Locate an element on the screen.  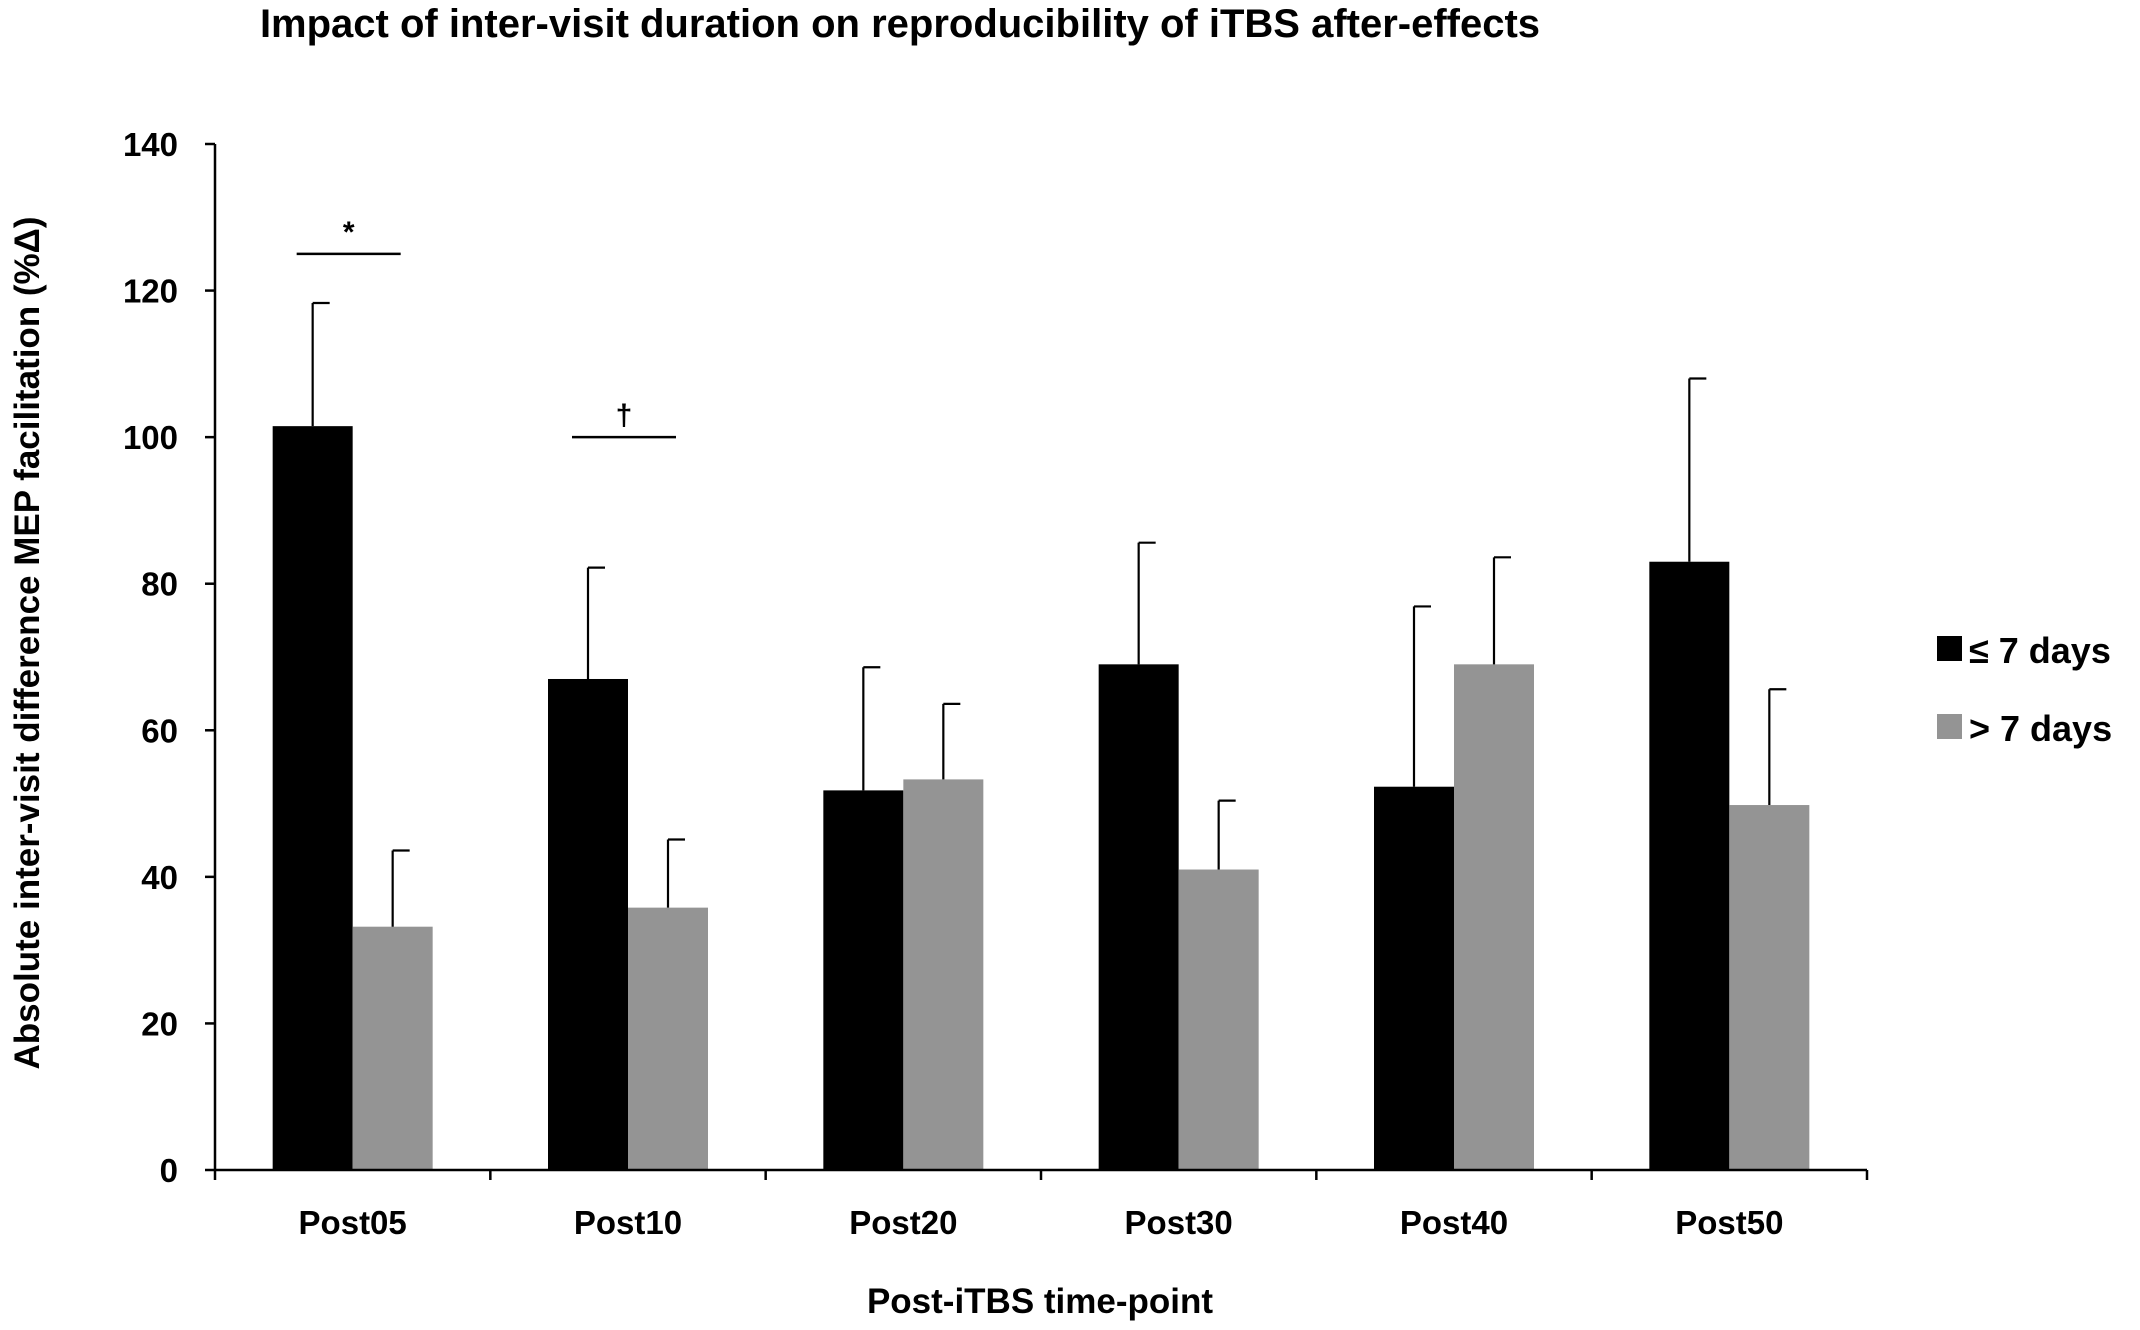
bar-gt7-post50 is located at coordinates (1769, 987).